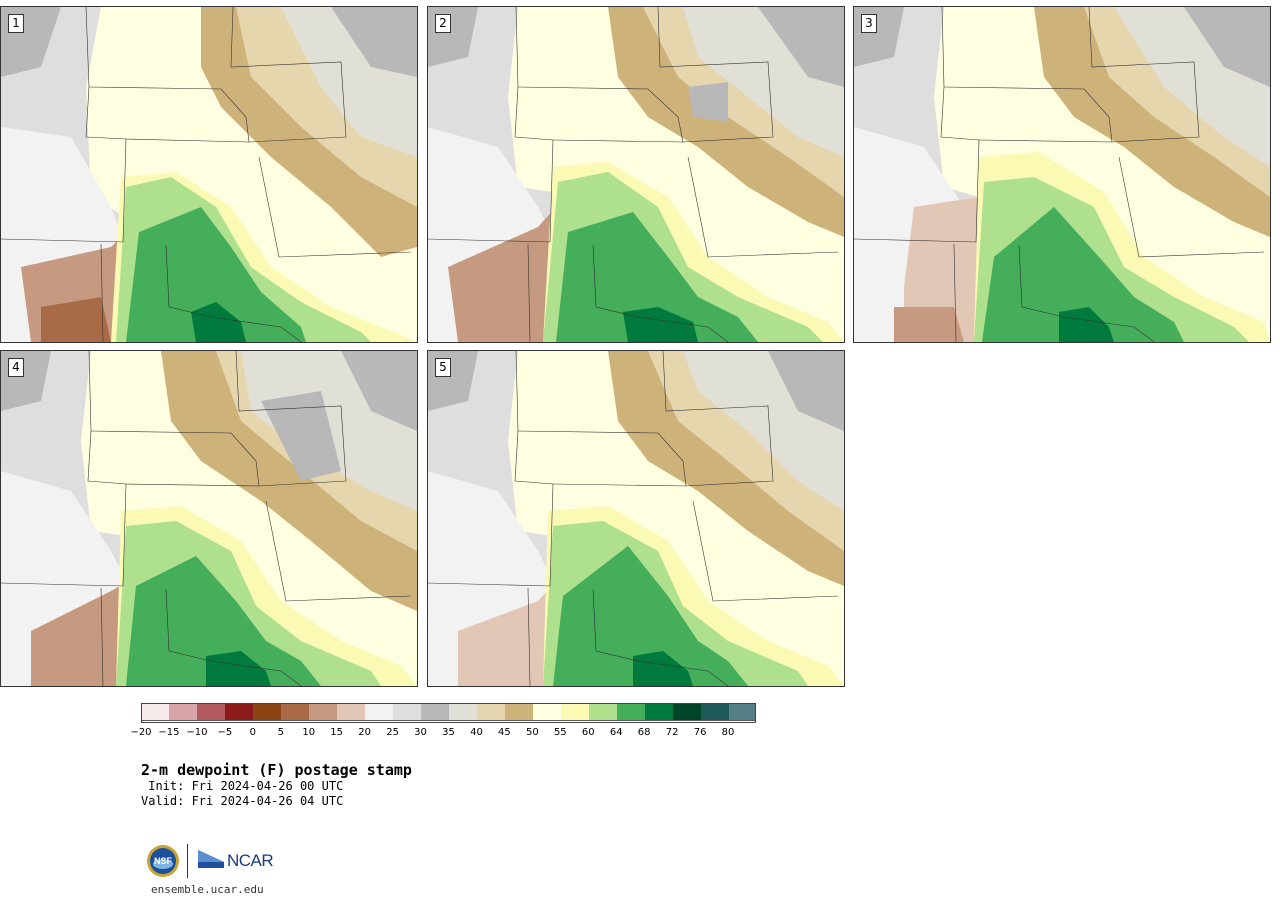 The image size is (1280, 901). What do you see at coordinates (242, 786) in the screenshot?
I see `init-time: Init: Fri 2024-04-26 00 UTC` at bounding box center [242, 786].